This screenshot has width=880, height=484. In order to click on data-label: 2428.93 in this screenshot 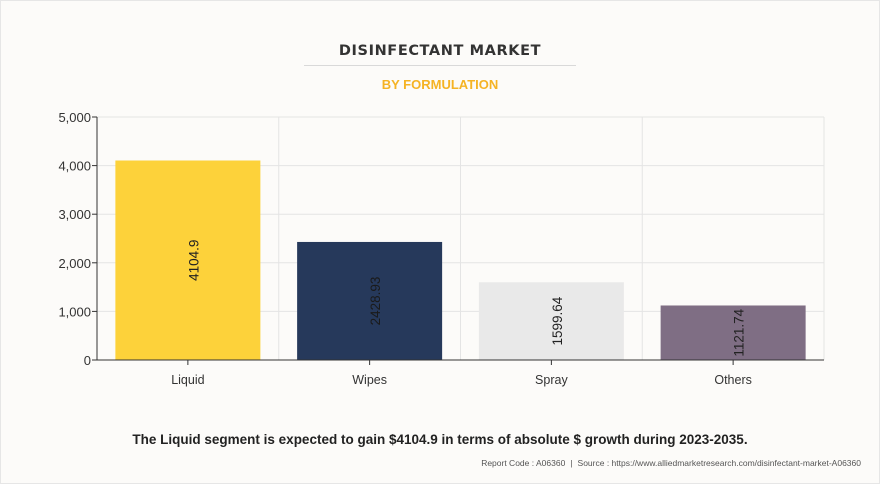, I will do `click(375, 301)`.